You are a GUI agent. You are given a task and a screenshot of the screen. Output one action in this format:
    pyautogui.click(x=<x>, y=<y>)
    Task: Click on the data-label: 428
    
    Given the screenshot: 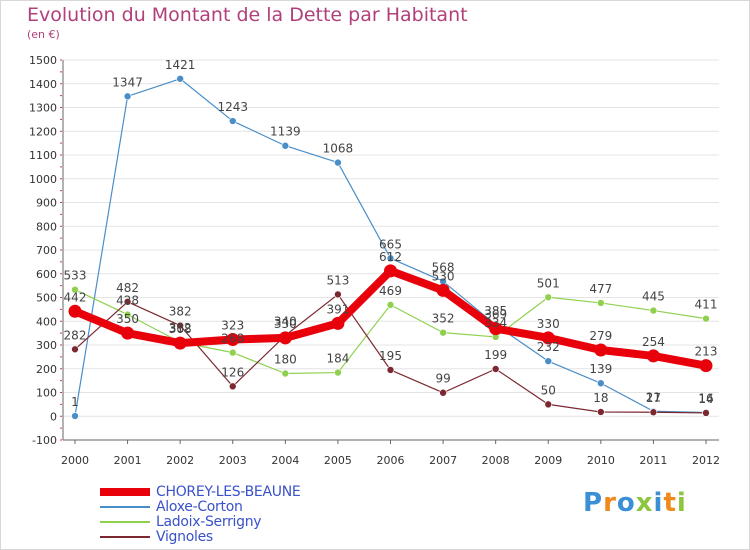 What is the action you would take?
    pyautogui.click(x=127, y=301)
    